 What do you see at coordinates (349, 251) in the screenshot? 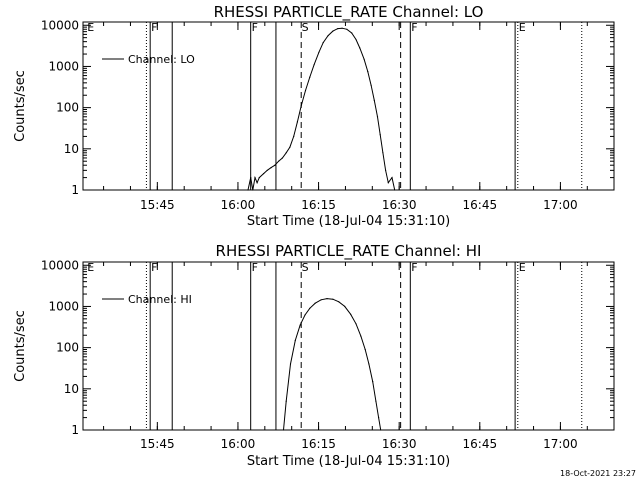
I see `chart-title: RHESSI PARTICLE_RATE Channel: HI` at bounding box center [349, 251].